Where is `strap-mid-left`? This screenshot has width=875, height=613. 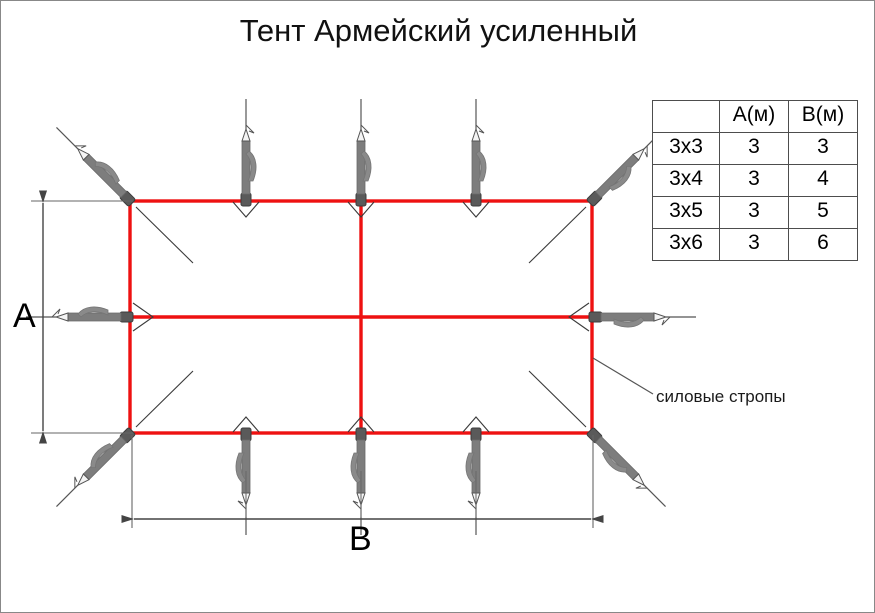
strap-mid-left is located at coordinates (79, 314).